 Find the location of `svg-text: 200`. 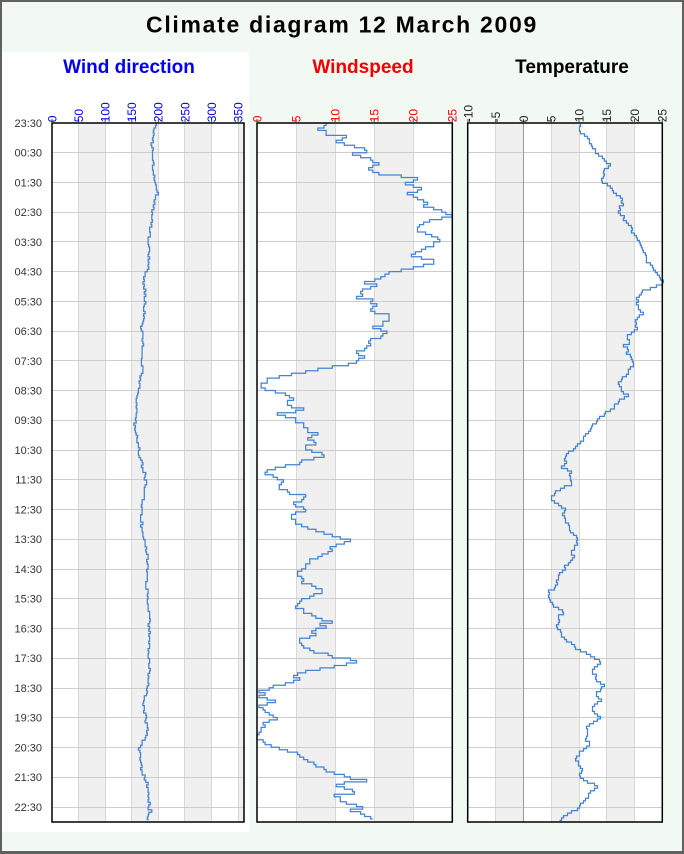

svg-text: 200 is located at coordinates (159, 112).